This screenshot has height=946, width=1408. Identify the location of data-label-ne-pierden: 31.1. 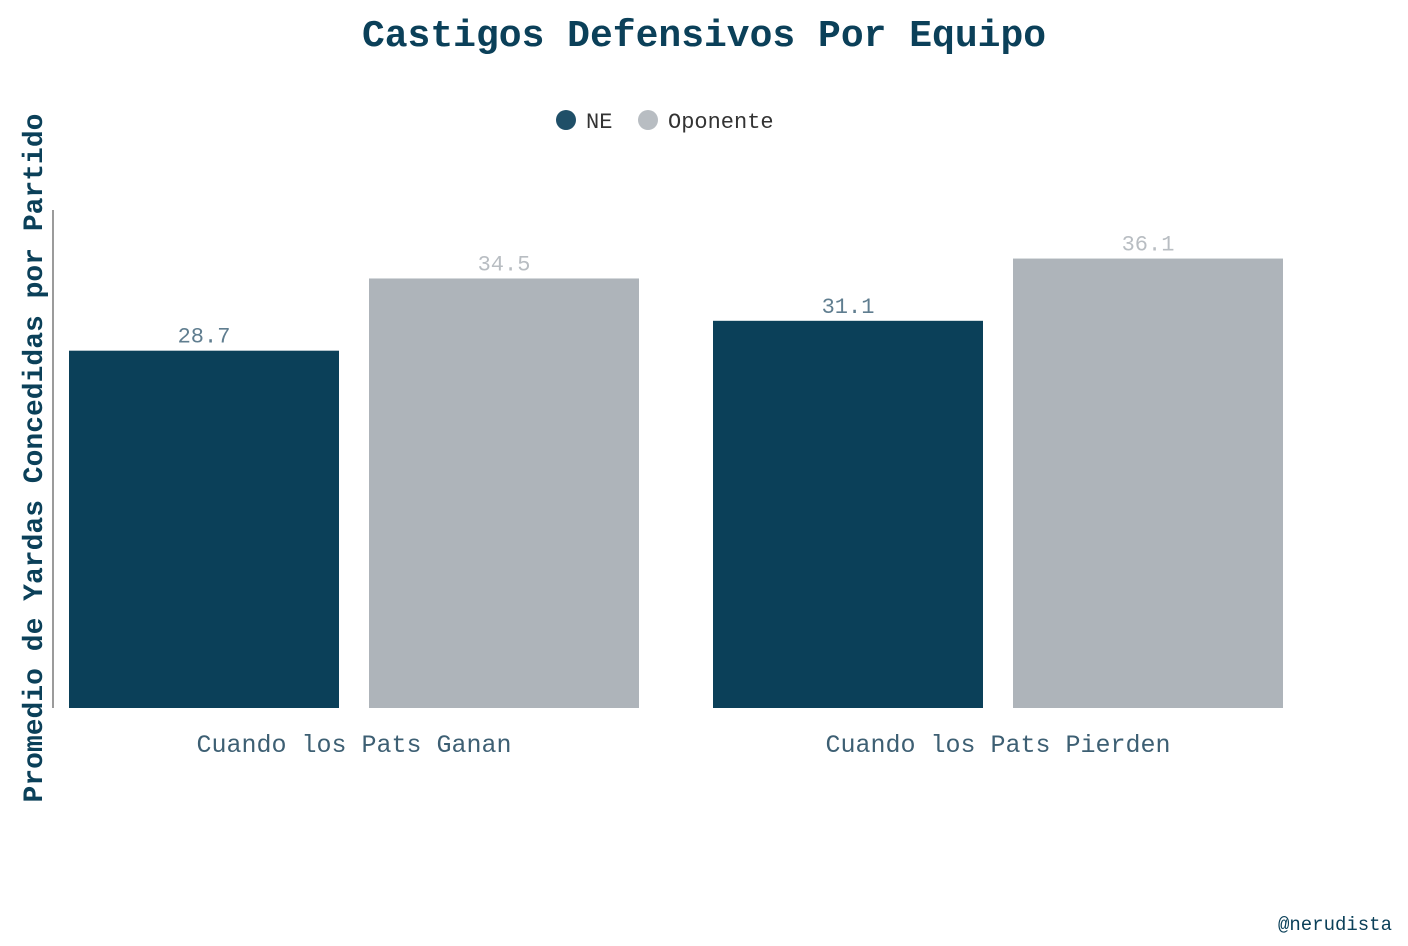
(848, 307).